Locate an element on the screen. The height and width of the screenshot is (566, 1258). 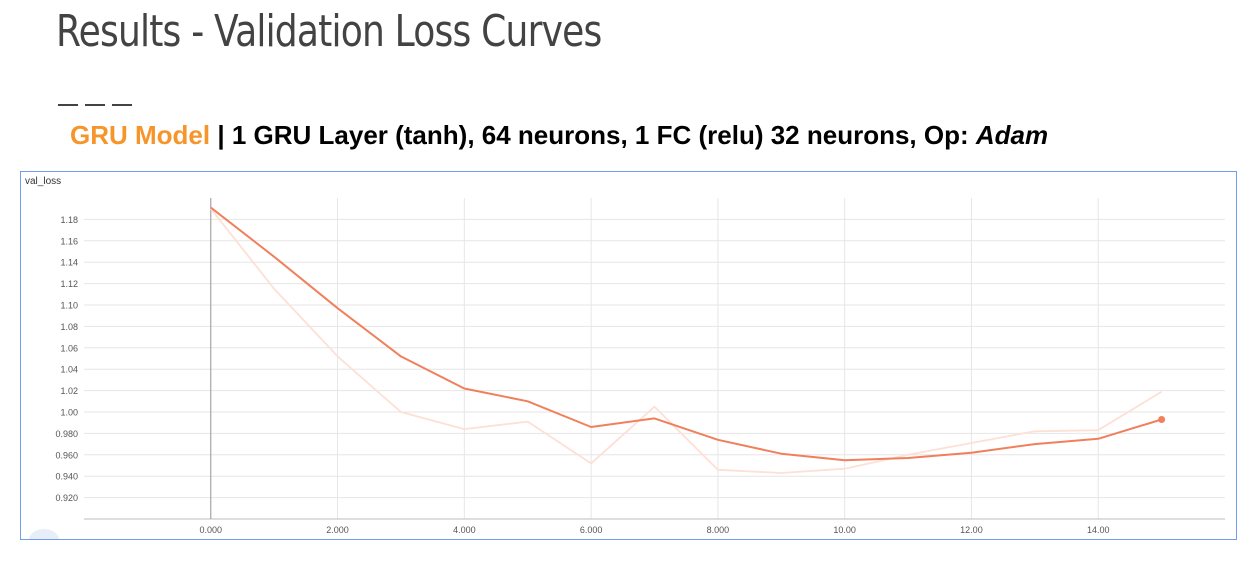
x-tick-label: 4.000 is located at coordinates (464, 530).